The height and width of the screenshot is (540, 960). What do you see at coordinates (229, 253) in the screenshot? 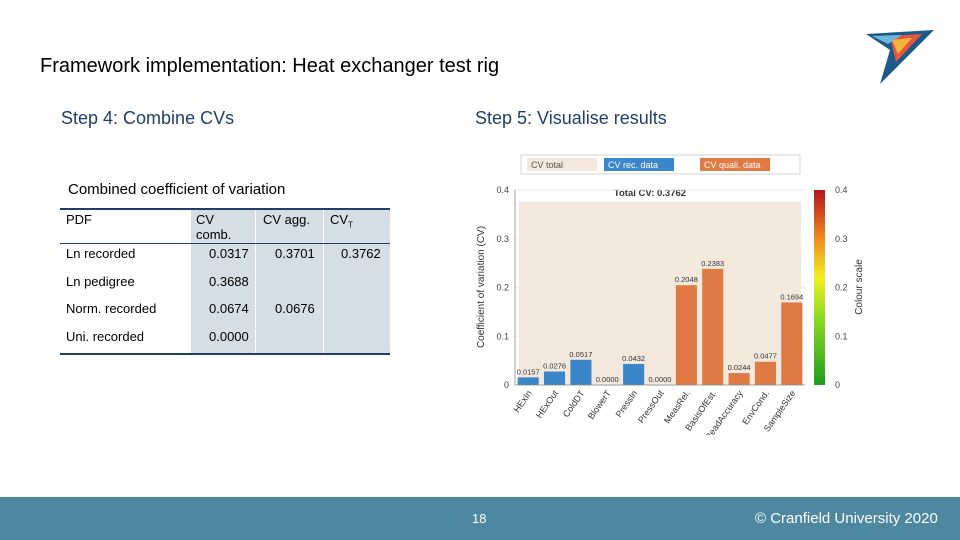
I see `row-cv-comb: 0.0317` at bounding box center [229, 253].